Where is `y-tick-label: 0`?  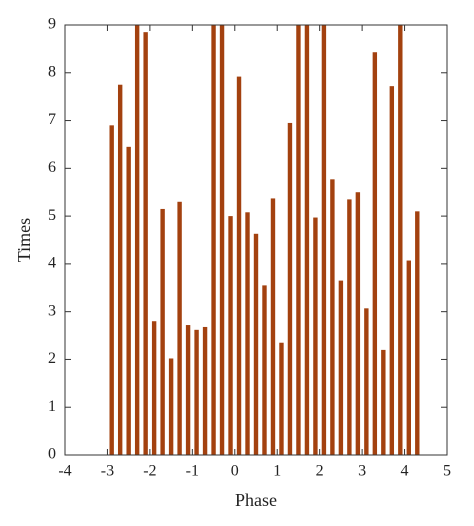 y-tick-label: 0 is located at coordinates (52, 454).